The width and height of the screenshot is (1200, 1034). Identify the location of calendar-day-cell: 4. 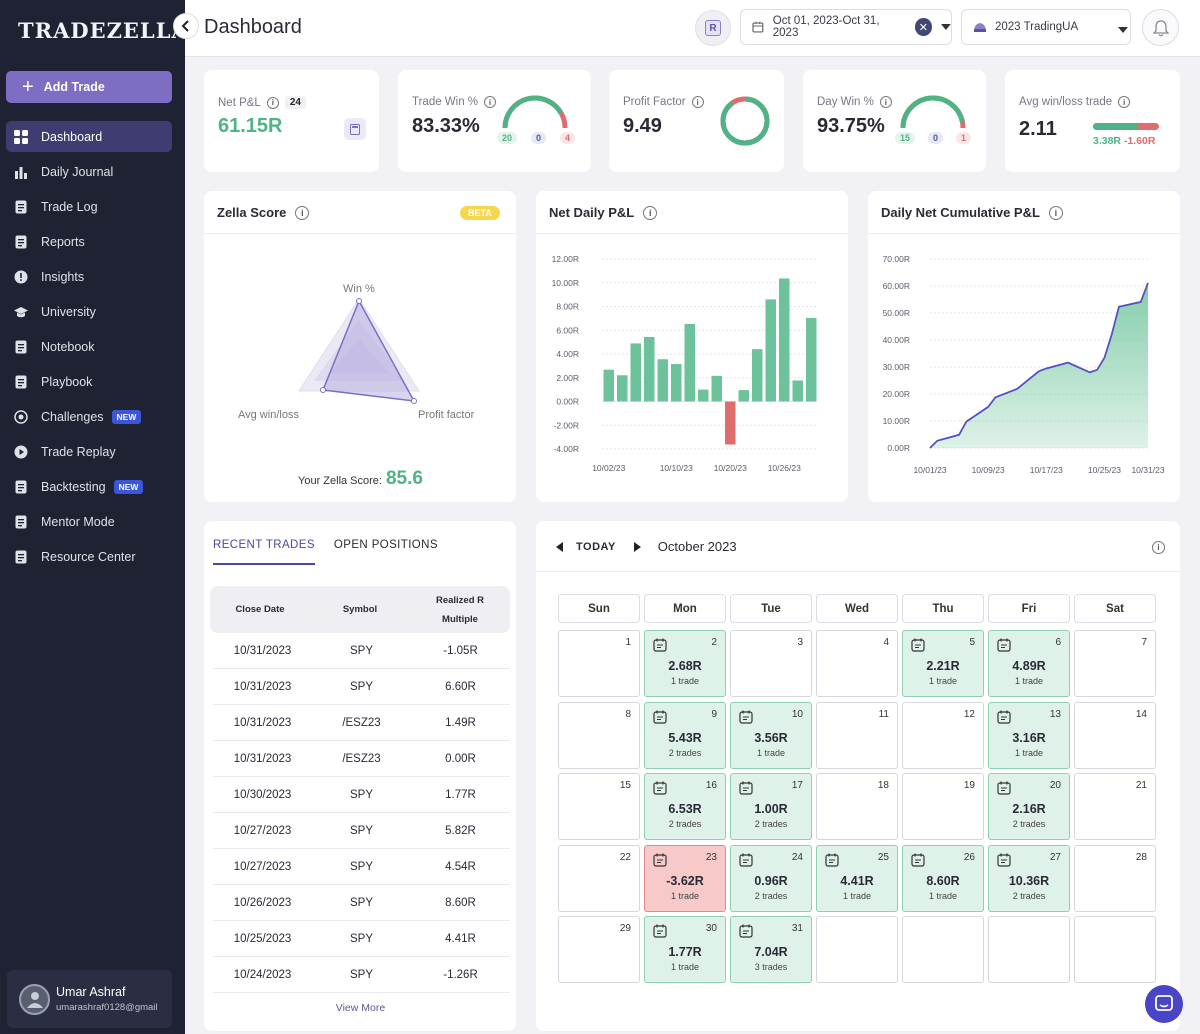
(857, 663).